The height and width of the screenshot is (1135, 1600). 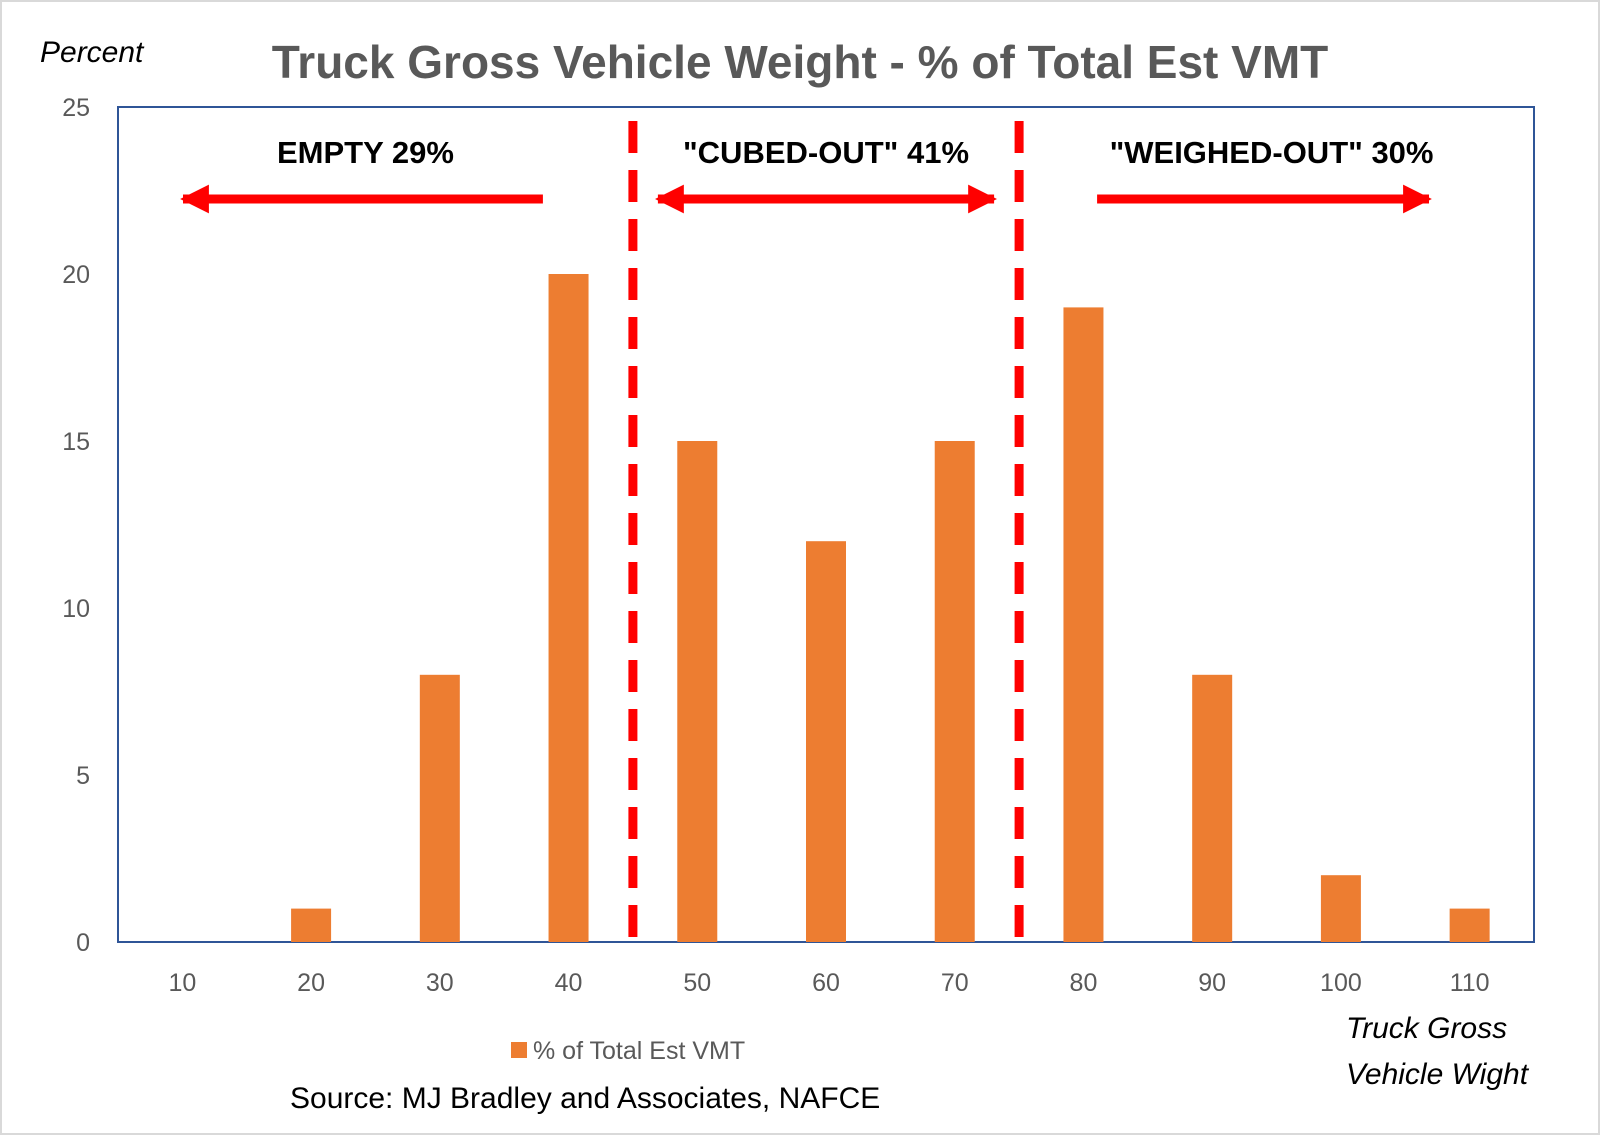 I want to click on y-tick-label: 5, so click(x=83, y=776).